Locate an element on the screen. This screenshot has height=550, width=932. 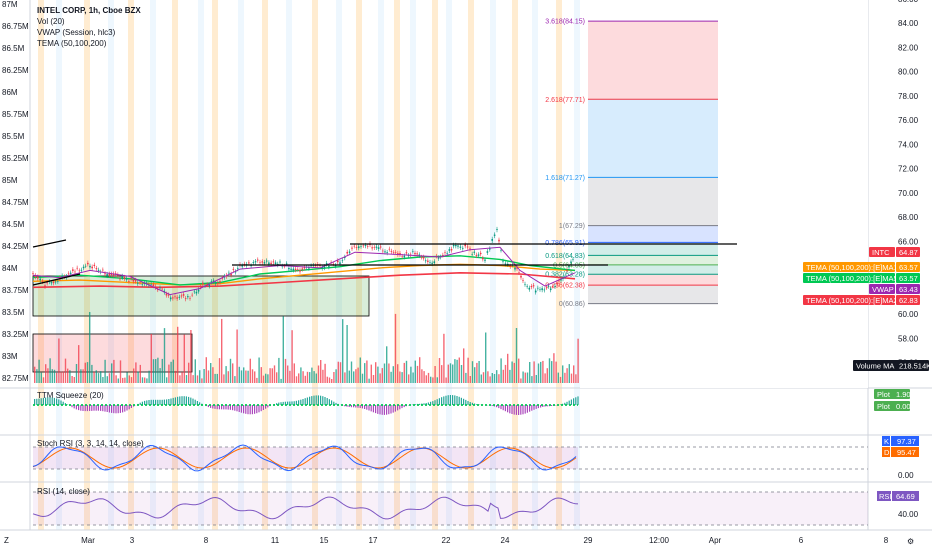
right-axis-tick: 60.00 is located at coordinates (908, 314).